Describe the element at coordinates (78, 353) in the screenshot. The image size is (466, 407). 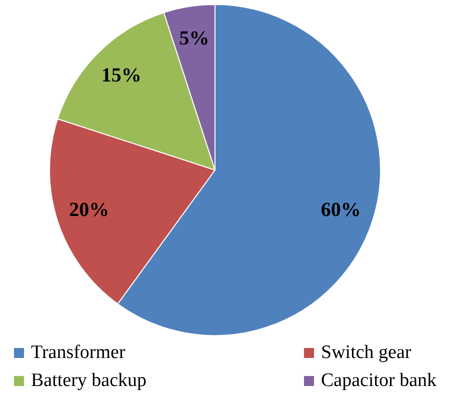
I see `legend-label: Transformer` at that location.